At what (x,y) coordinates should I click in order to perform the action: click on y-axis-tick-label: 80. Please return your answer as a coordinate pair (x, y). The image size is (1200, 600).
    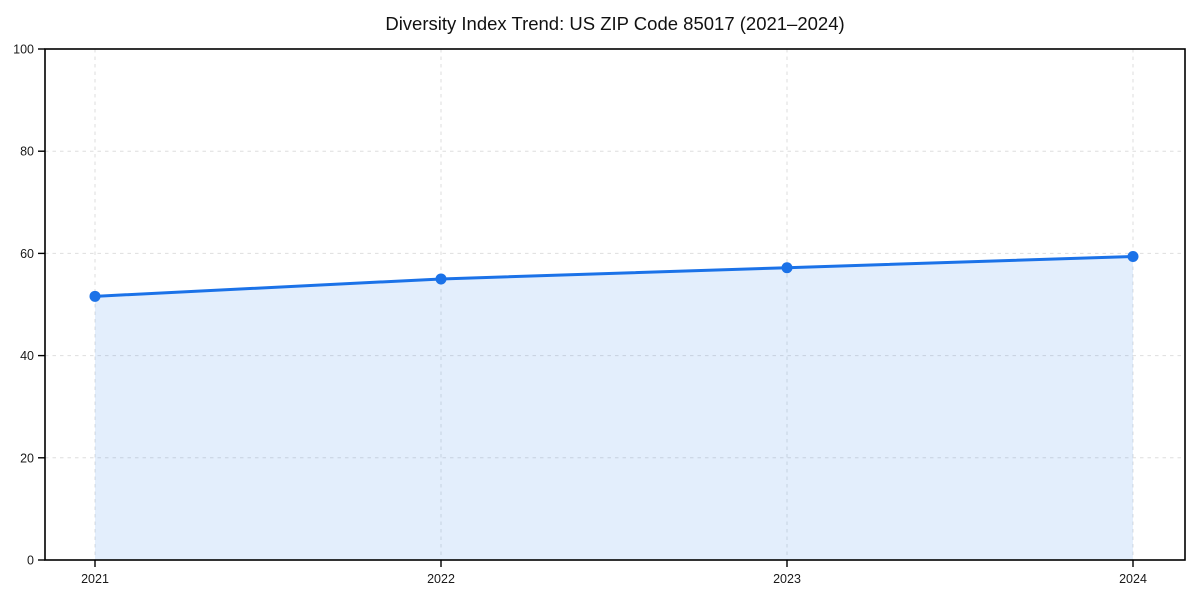
    Looking at the image, I should click on (27, 152).